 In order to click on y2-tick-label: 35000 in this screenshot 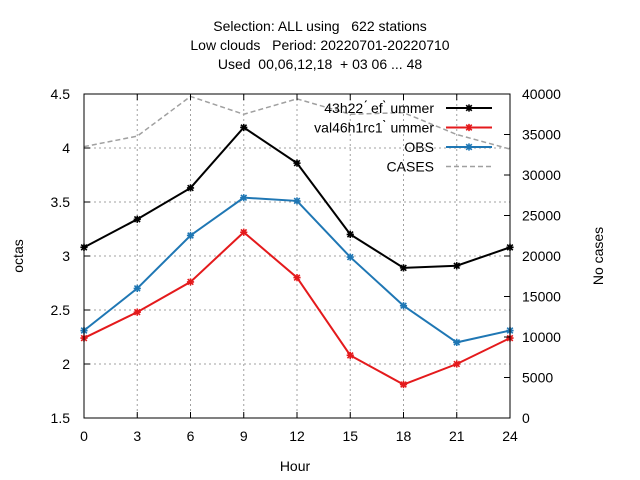, I will do `click(541, 135)`.